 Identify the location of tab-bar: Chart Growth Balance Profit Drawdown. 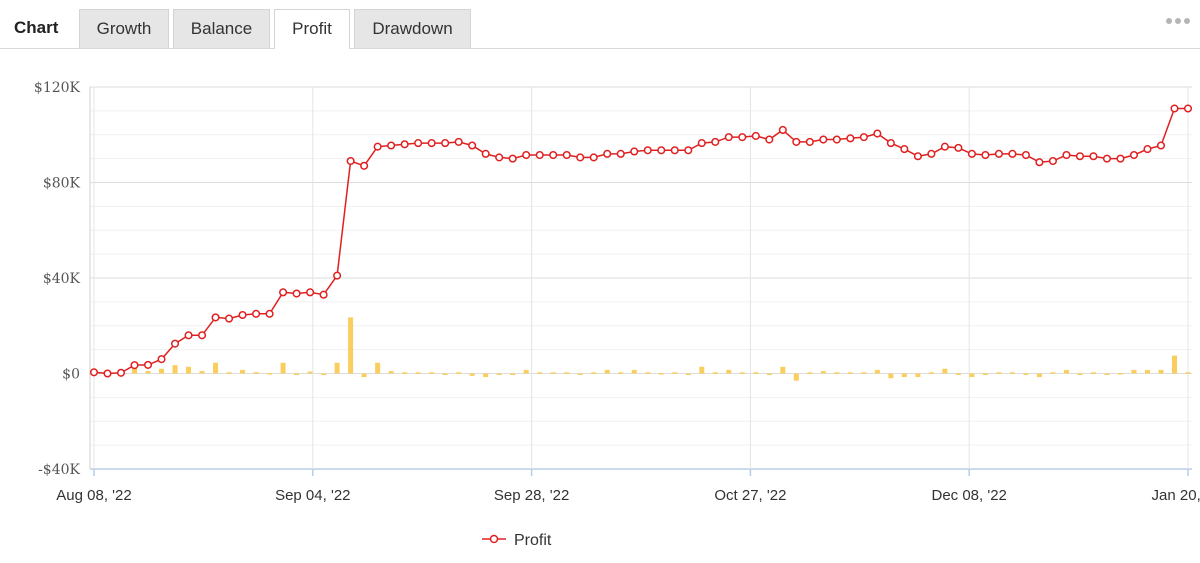
(600, 24).